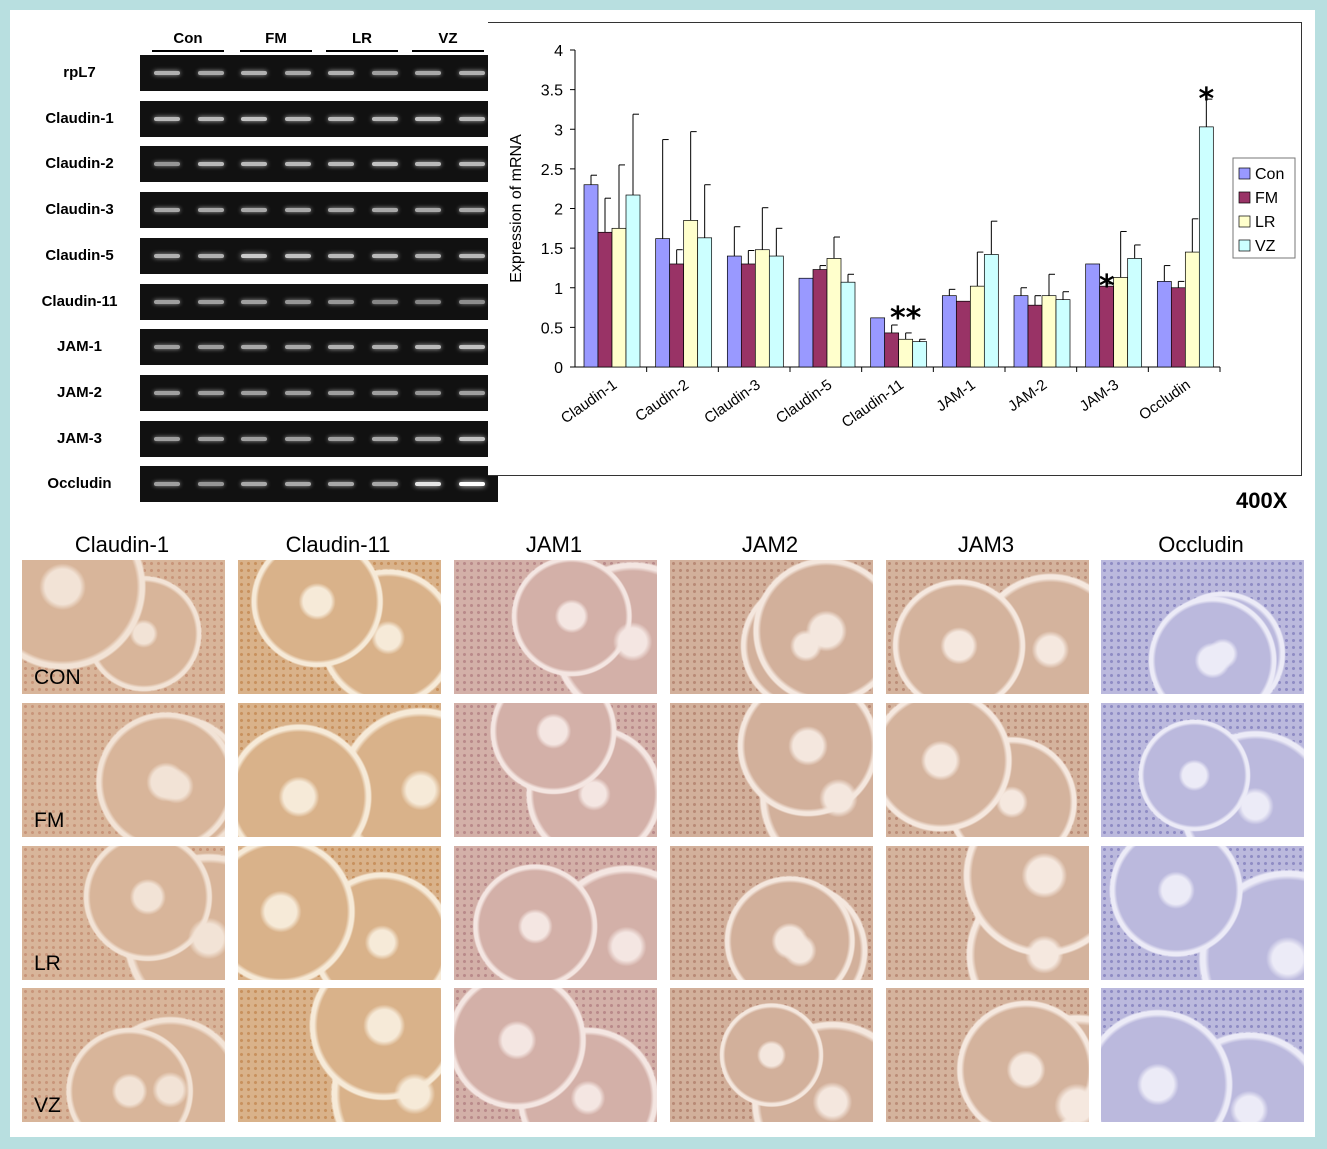 The height and width of the screenshot is (1149, 1327). Describe the element at coordinates (558, 368) in the screenshot. I see `y-tick-label: 0` at that location.